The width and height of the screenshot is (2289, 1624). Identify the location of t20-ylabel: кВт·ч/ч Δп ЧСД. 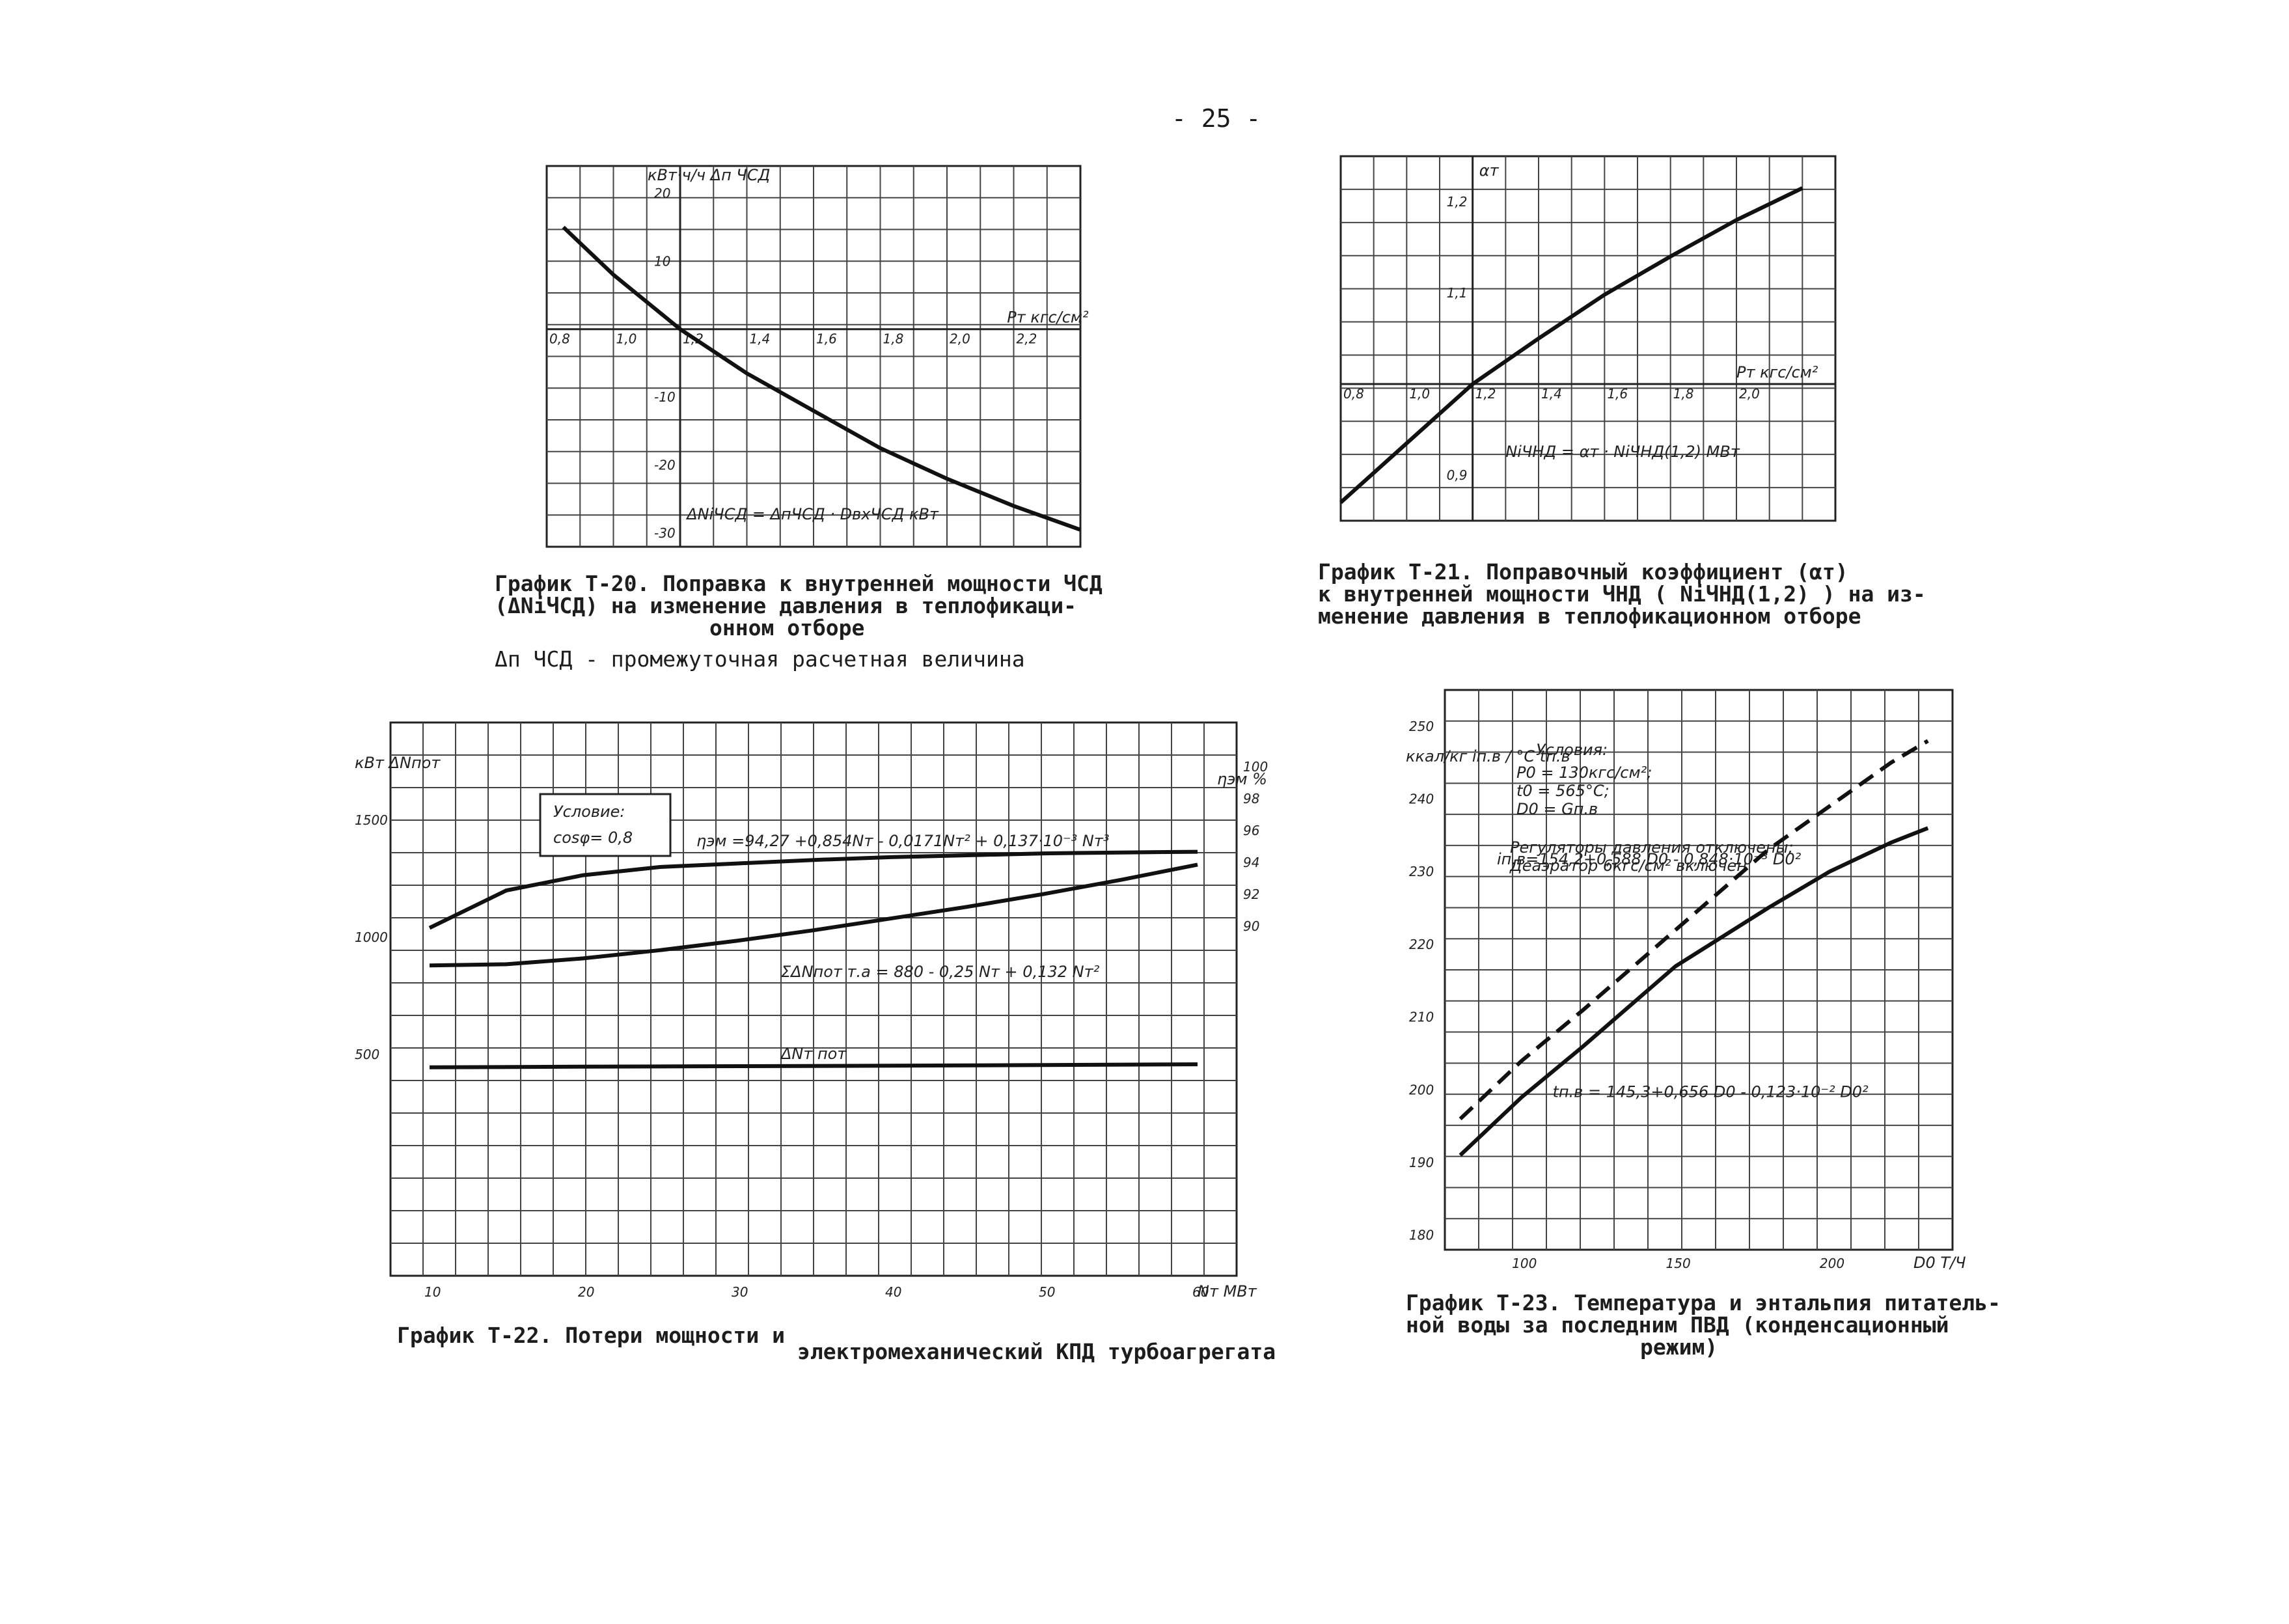
(709, 175).